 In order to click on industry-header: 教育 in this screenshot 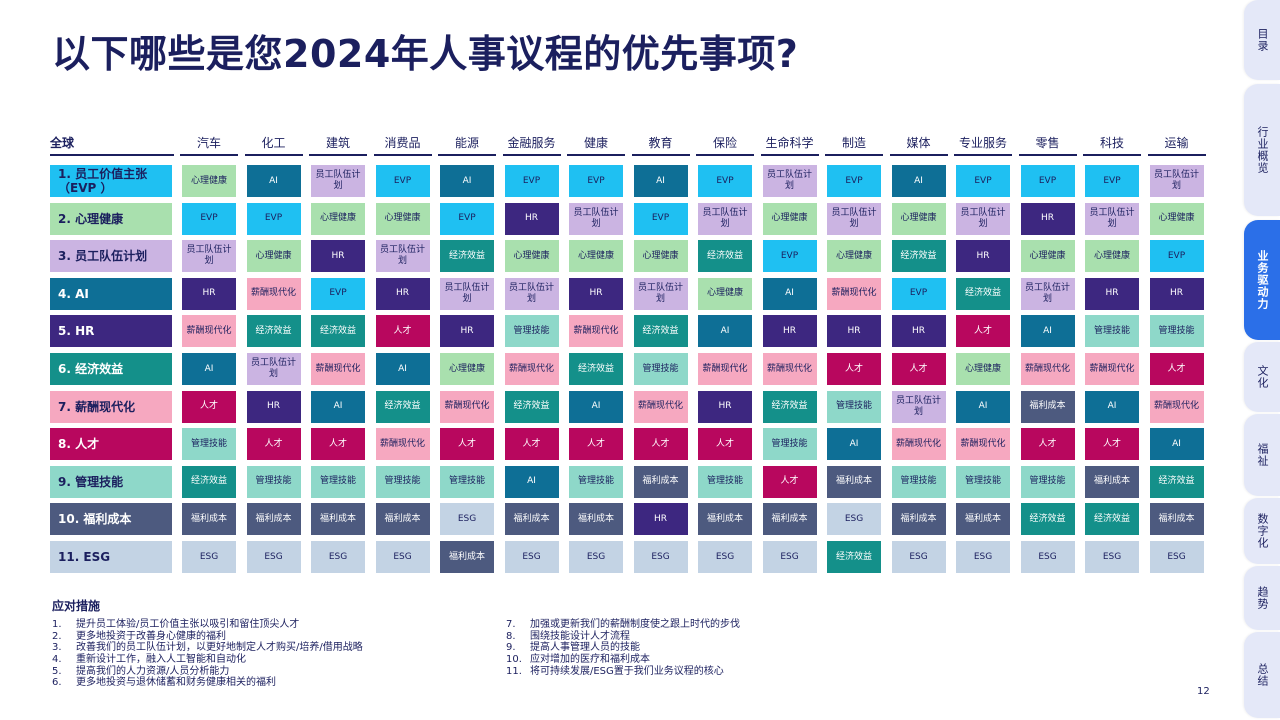, I will do `click(660, 143)`.